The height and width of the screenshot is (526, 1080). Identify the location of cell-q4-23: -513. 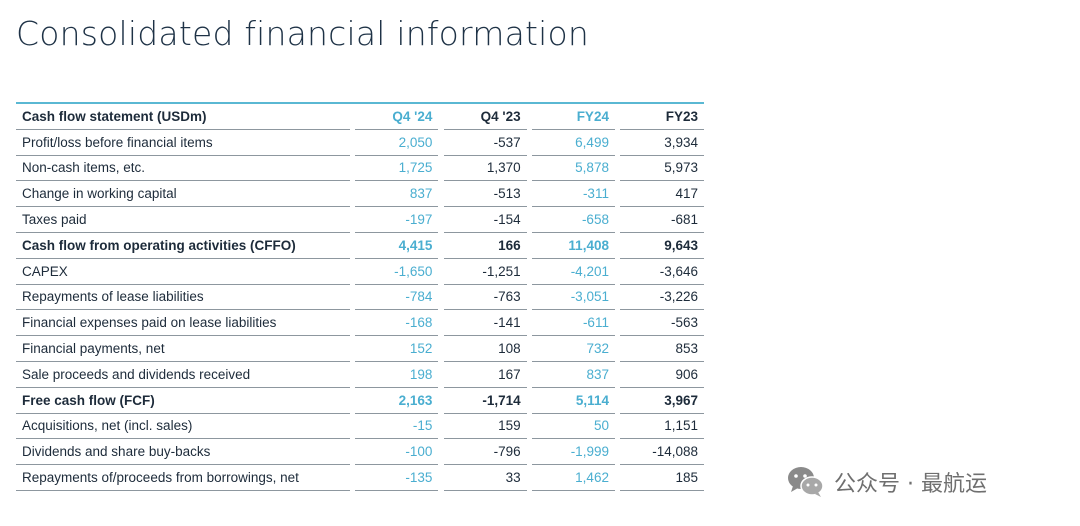
(485, 194).